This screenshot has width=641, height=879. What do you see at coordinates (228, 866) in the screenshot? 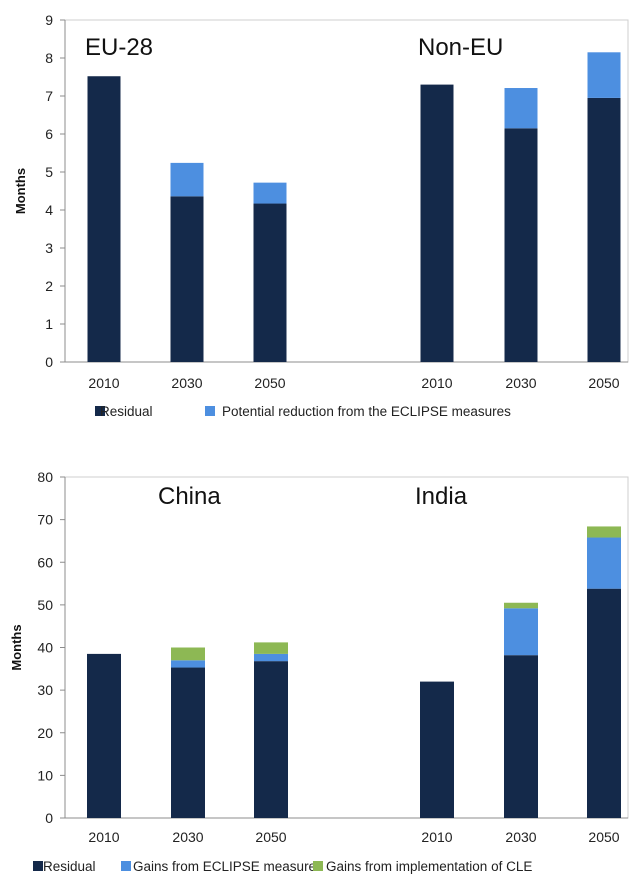
I see `legend-label: Gains from ECLIPSE measures` at bounding box center [228, 866].